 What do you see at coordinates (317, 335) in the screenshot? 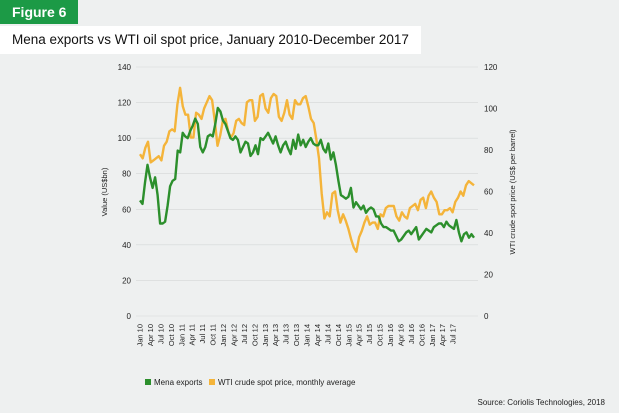
I see `x-tick-label: Apr 14` at bounding box center [317, 335].